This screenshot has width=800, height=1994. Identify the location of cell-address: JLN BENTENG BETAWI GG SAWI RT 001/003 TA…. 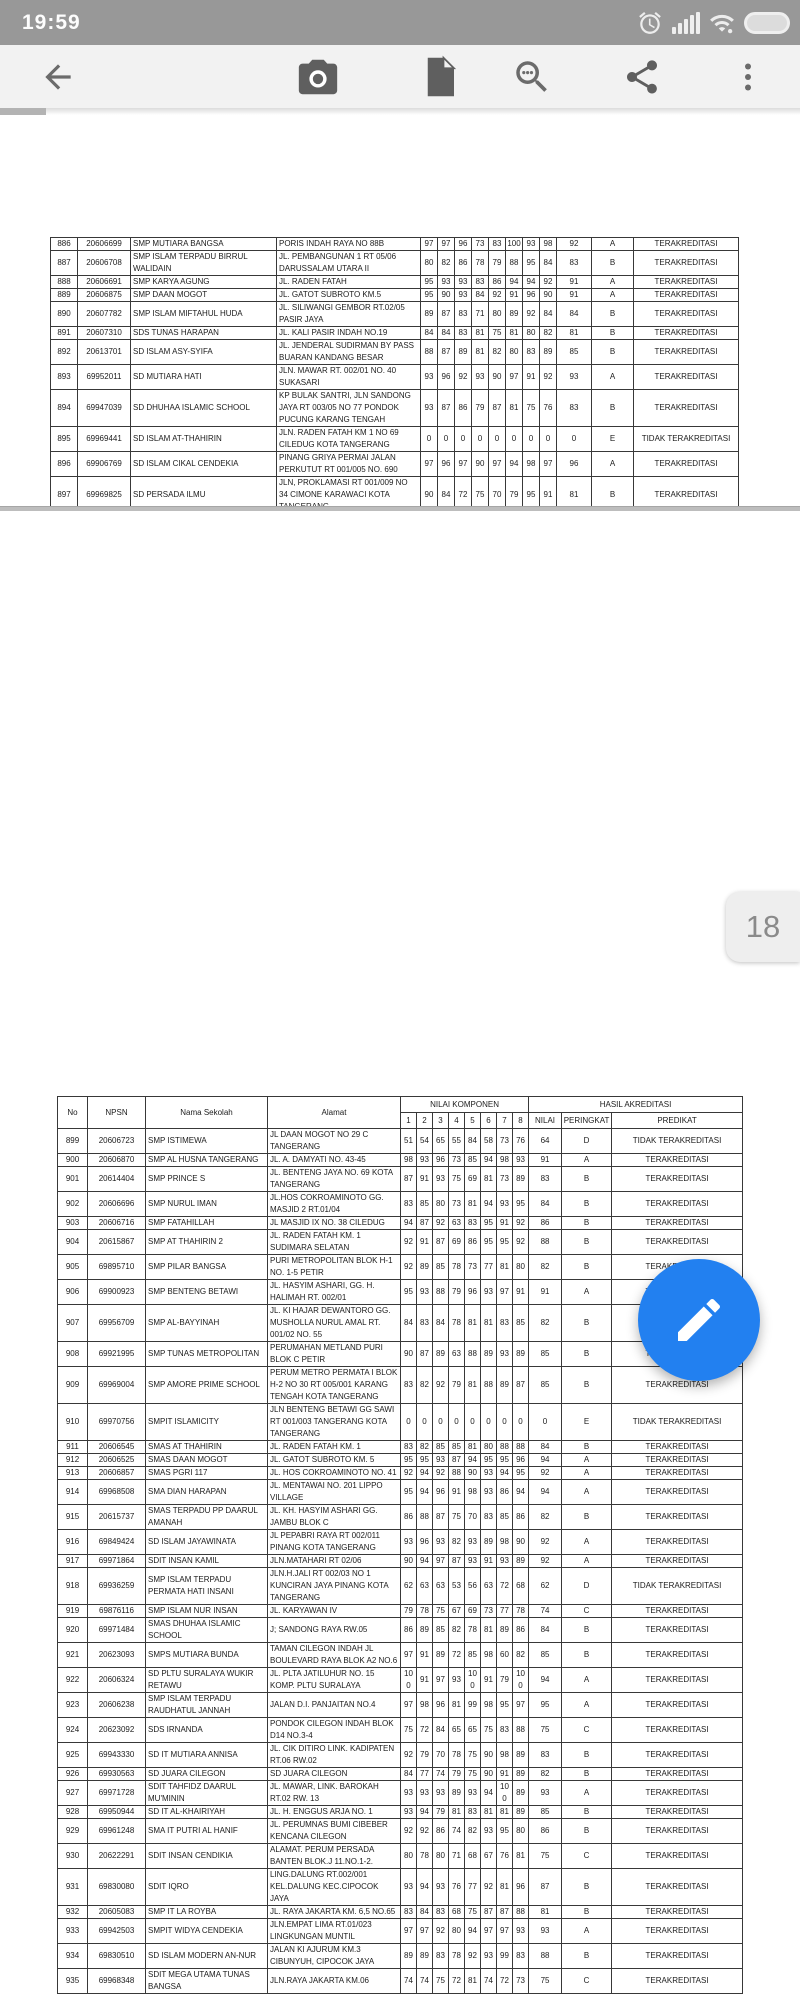
(334, 1422).